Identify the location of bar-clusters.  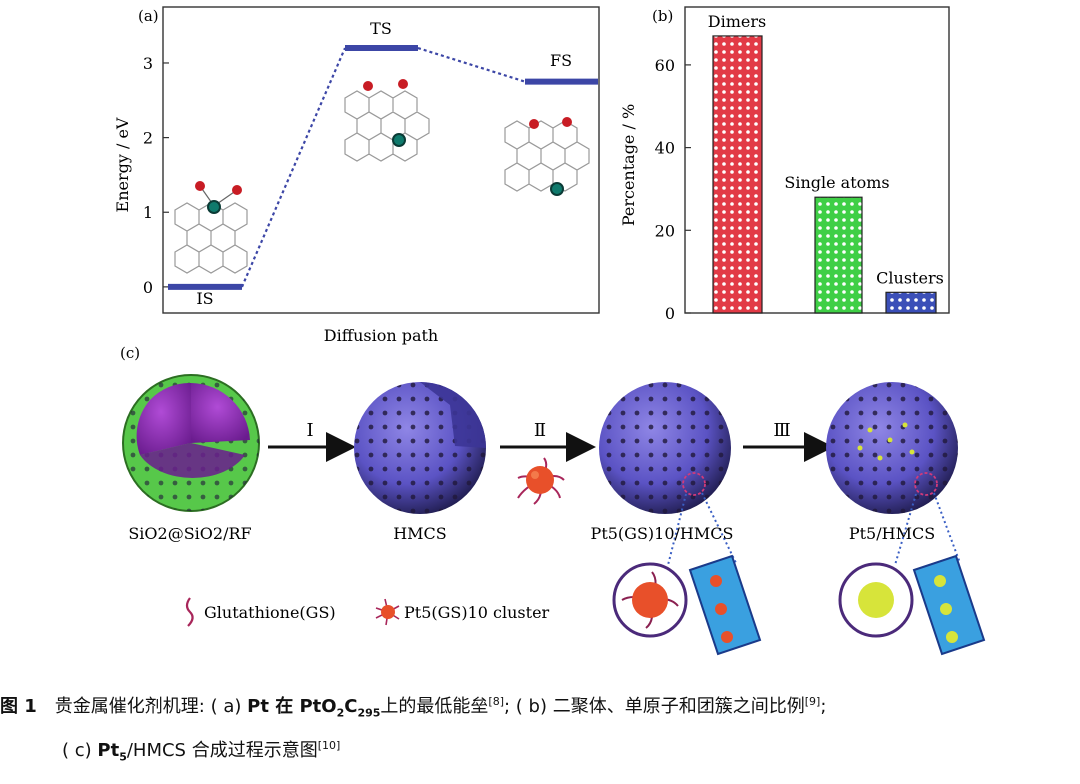
(911, 302).